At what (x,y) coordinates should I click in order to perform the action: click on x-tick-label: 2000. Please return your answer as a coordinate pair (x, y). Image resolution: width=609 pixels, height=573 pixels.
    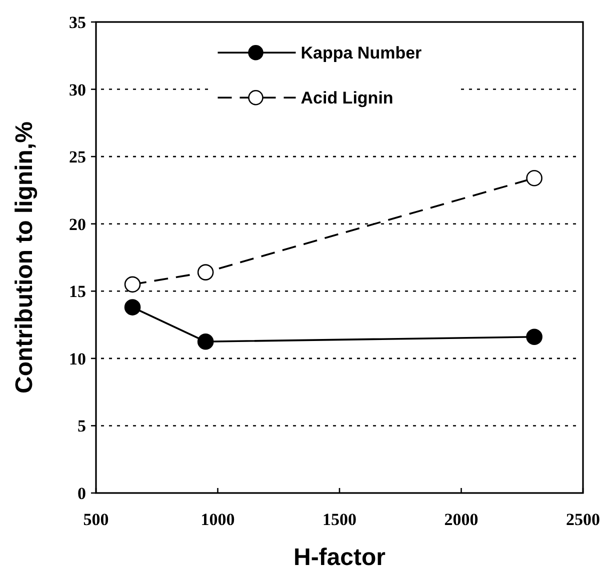
    Looking at the image, I should click on (461, 519).